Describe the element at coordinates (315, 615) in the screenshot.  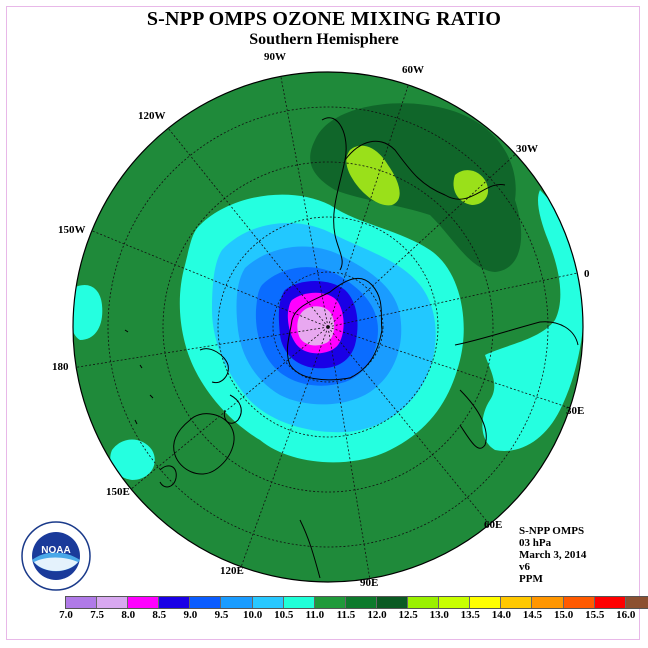
I see `colorbar-tick-label: 11.0` at that location.